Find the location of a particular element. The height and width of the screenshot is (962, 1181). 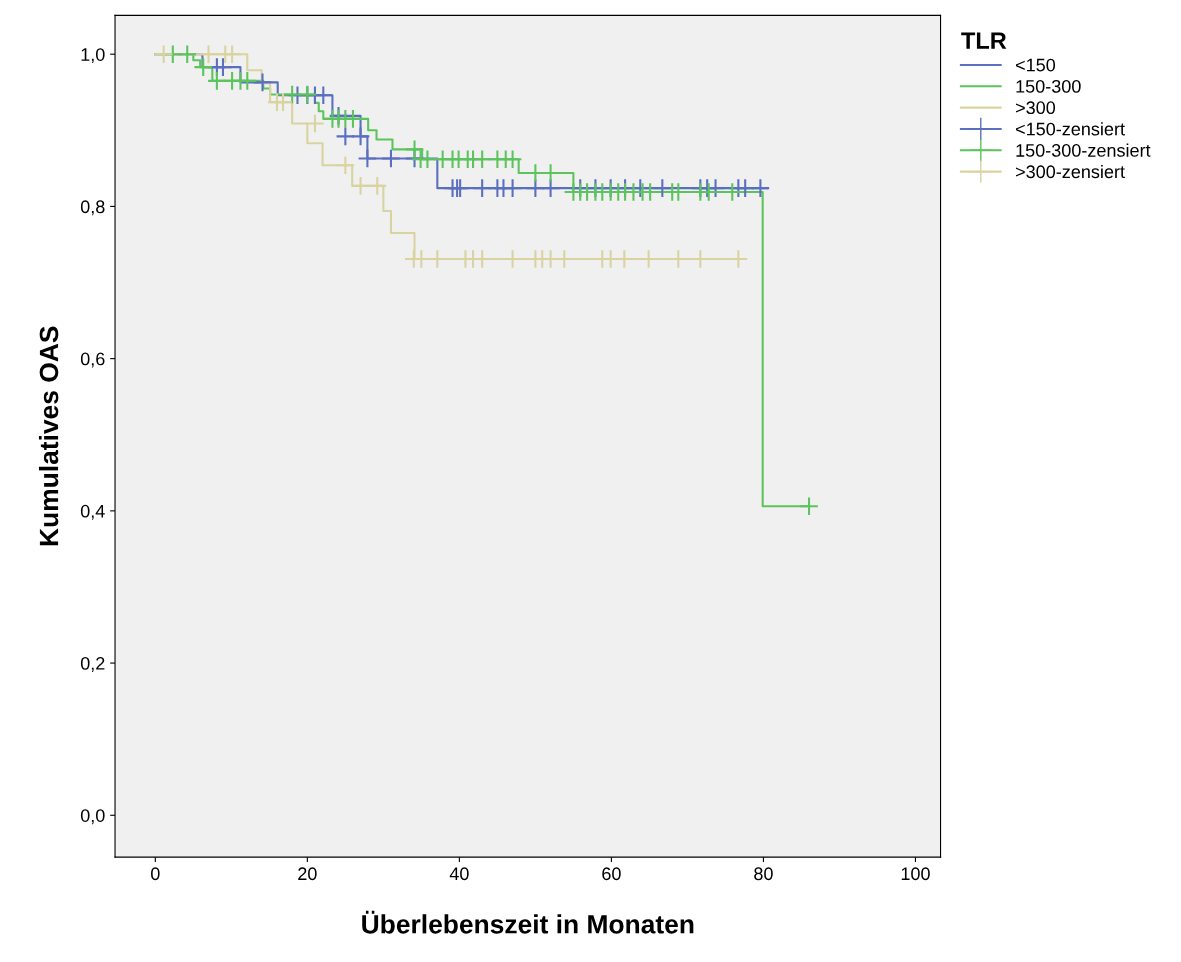

y-axis-title: Kumulatives OAS is located at coordinates (48, 436).